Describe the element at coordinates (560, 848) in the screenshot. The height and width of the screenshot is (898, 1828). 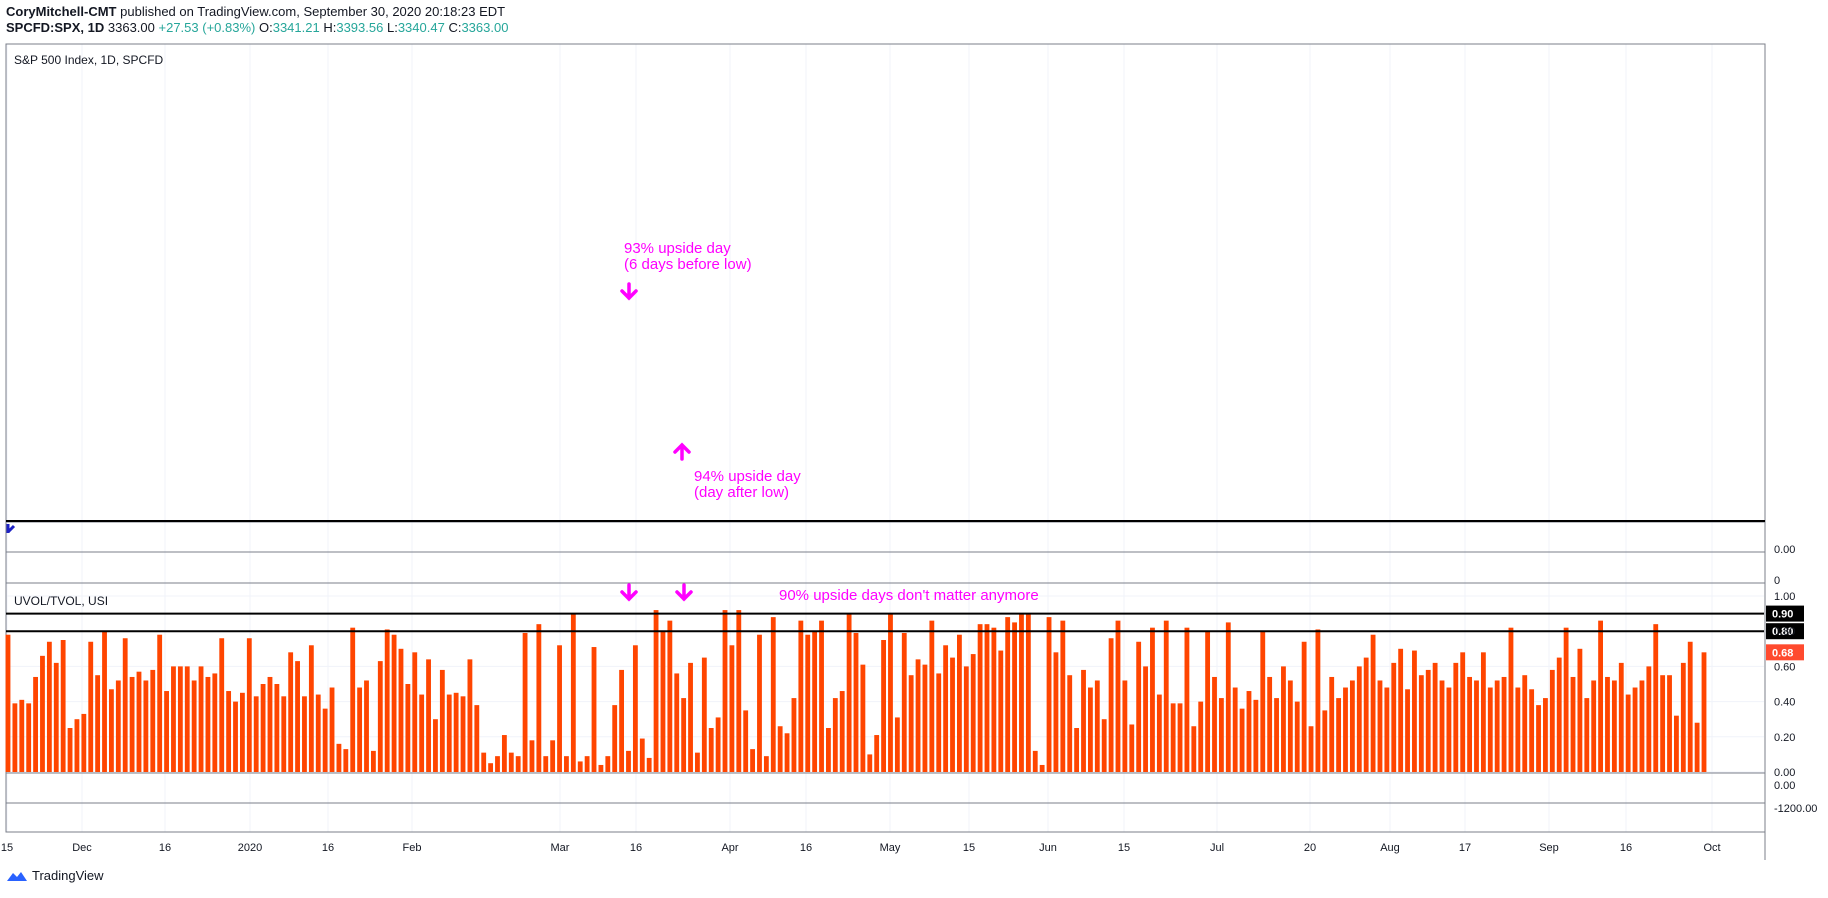
I see `x-tick-label: Mar` at that location.